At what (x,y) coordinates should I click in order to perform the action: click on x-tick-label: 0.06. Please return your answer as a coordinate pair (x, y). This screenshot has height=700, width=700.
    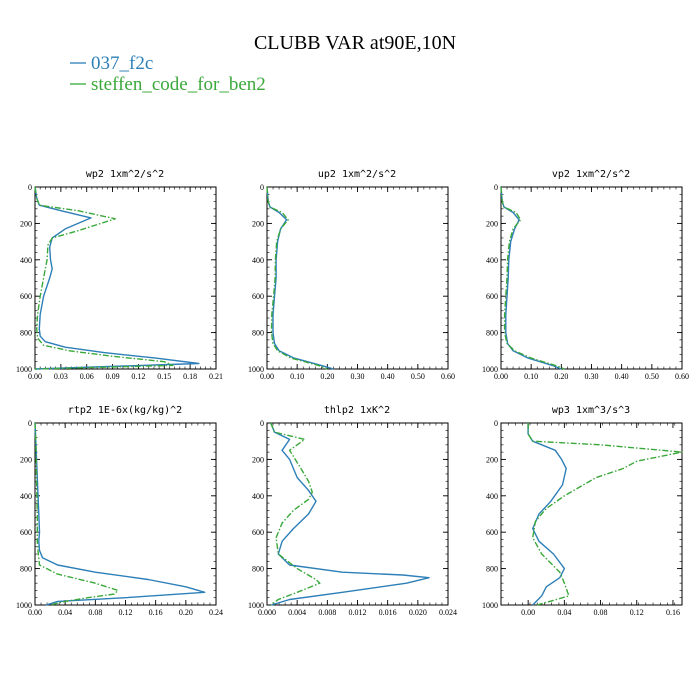
    Looking at the image, I should click on (87, 376).